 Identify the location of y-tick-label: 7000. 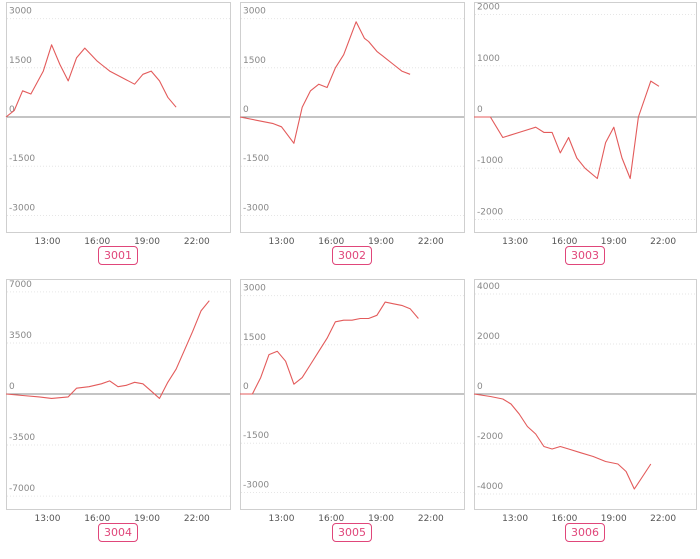
(20, 285).